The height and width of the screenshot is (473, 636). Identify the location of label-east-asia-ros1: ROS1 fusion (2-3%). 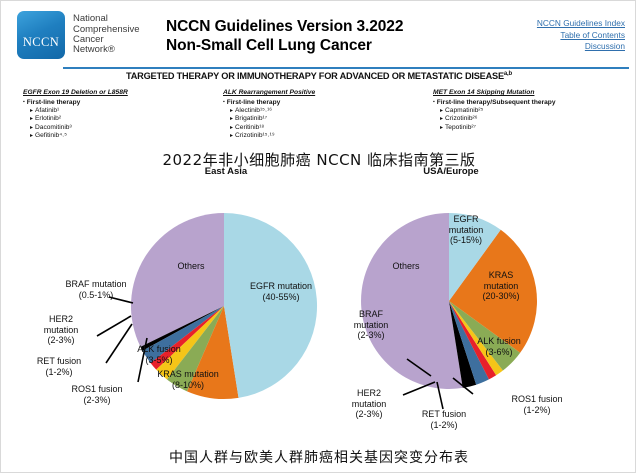
(97, 394).